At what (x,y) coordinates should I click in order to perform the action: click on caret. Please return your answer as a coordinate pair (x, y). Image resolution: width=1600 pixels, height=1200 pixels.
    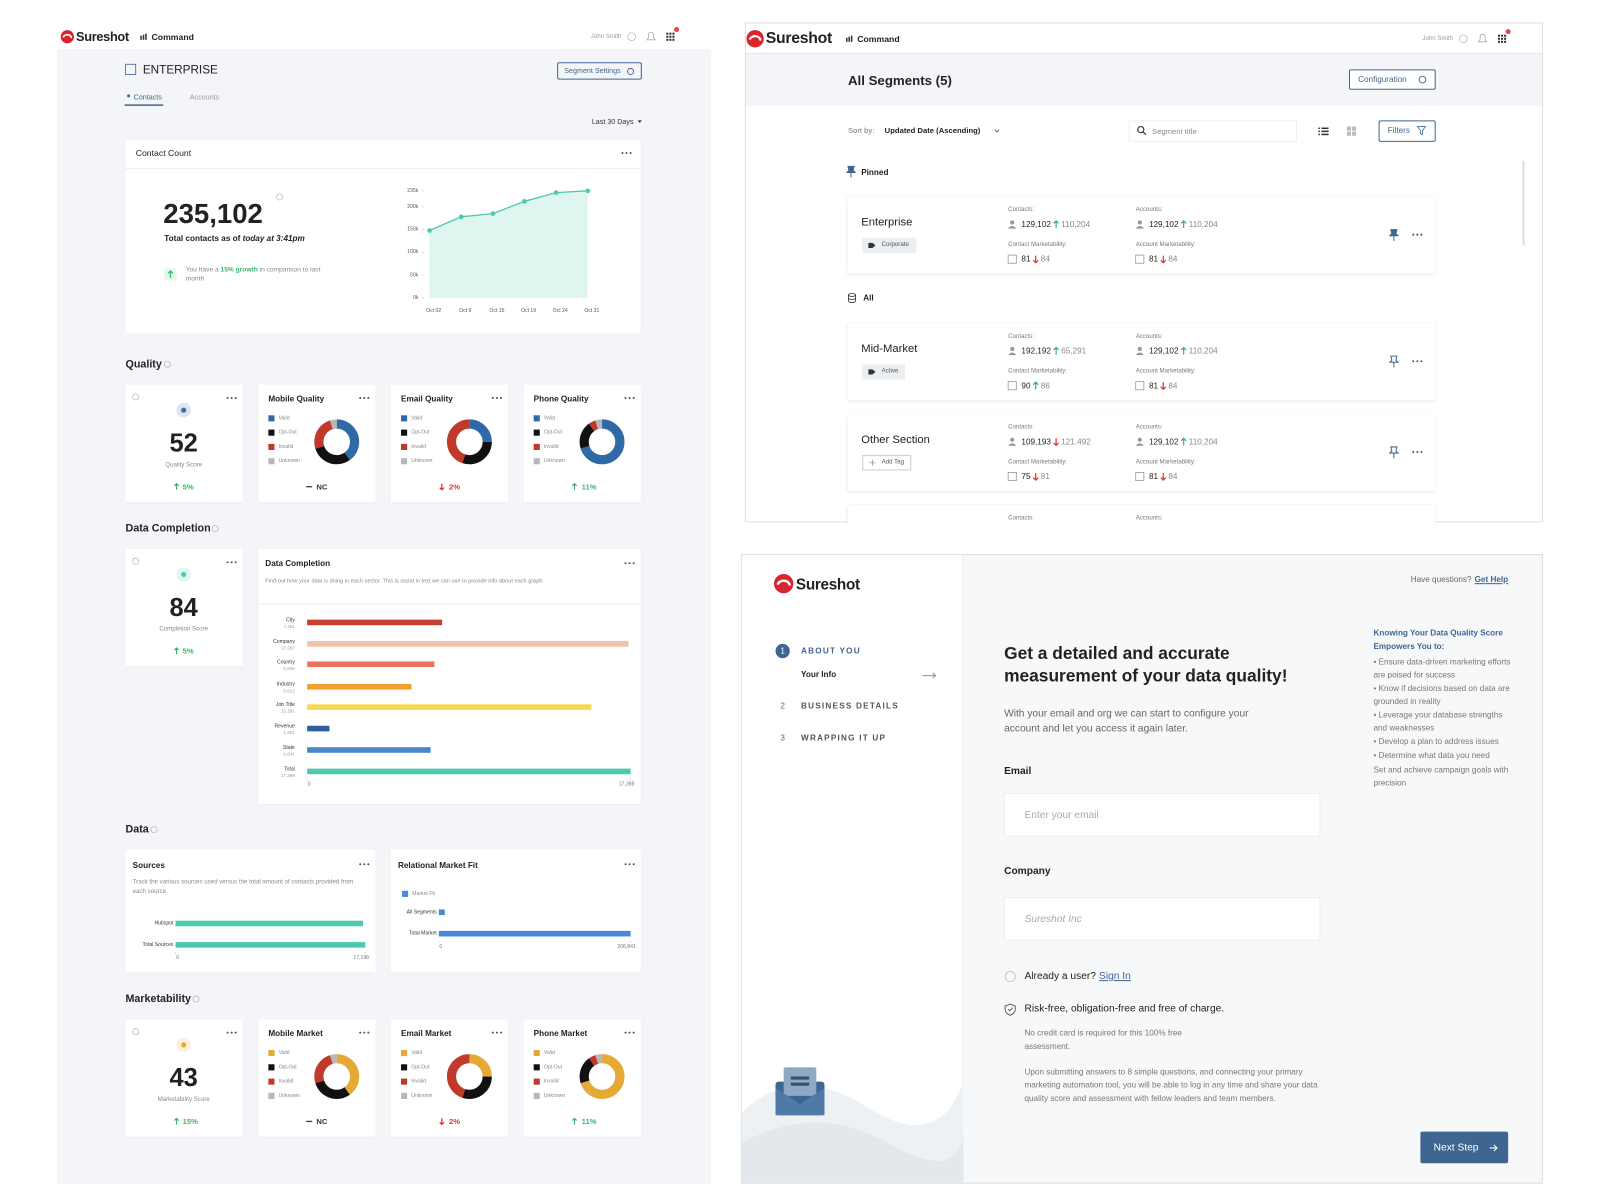
    Looking at the image, I should click on (639, 121).